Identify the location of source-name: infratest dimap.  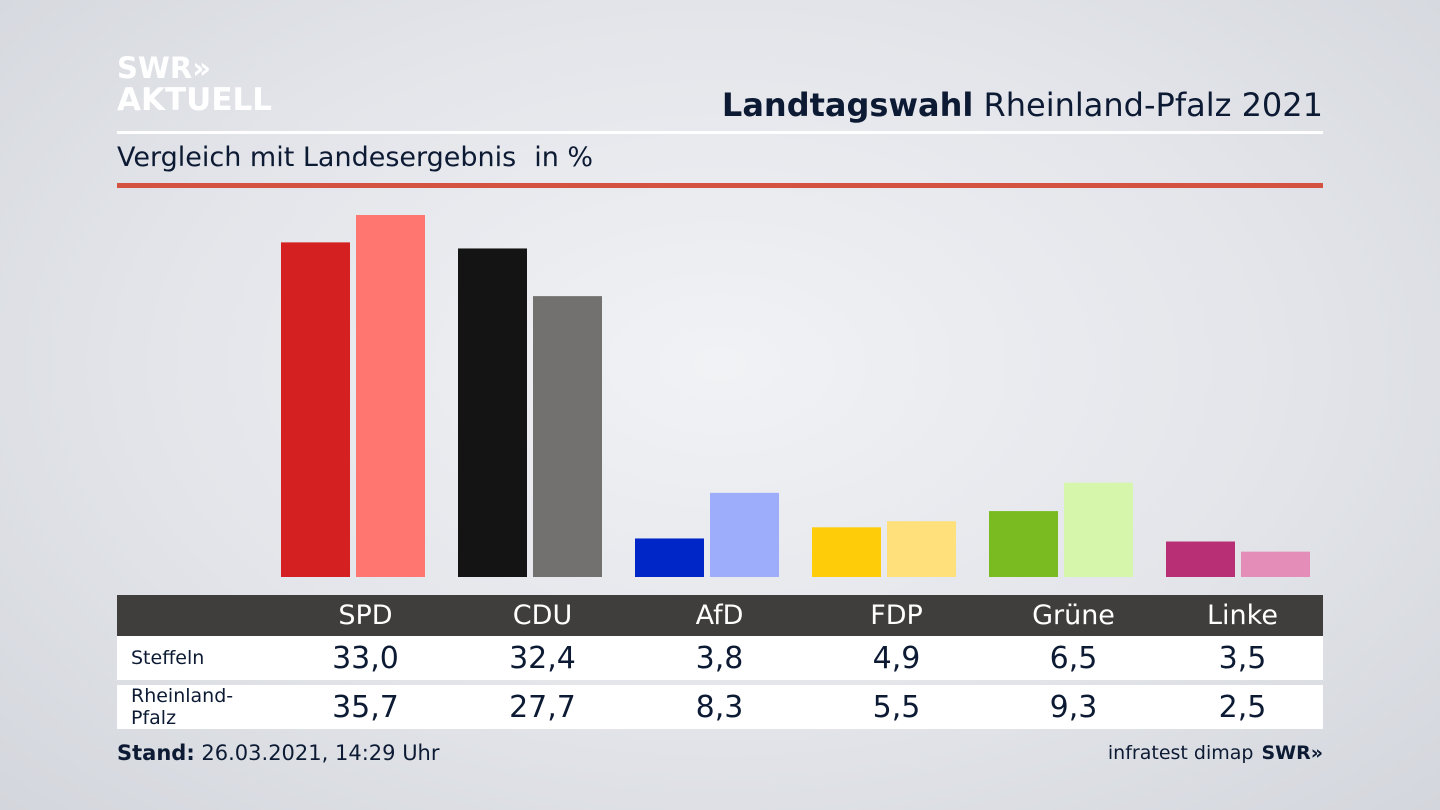
(1180, 753).